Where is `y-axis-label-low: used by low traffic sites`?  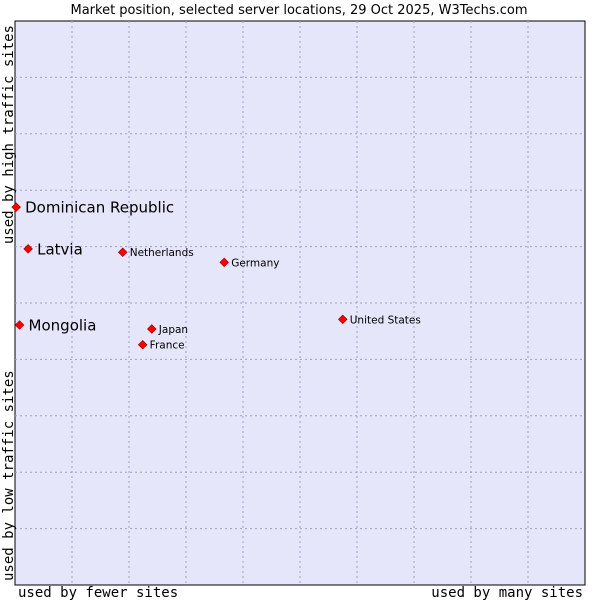 y-axis-label-low: used by low traffic sites is located at coordinates (9, 475).